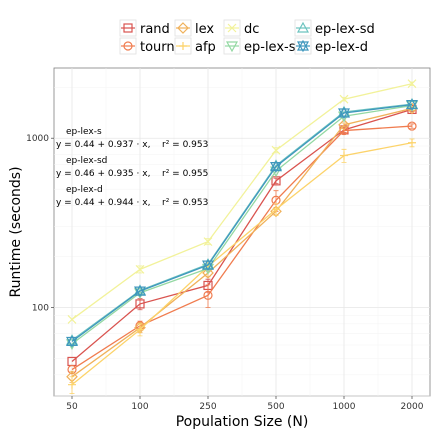 The width and height of the screenshot is (438, 438). Describe the element at coordinates (183, 46) in the screenshot. I see `legend-marker-afp` at that location.